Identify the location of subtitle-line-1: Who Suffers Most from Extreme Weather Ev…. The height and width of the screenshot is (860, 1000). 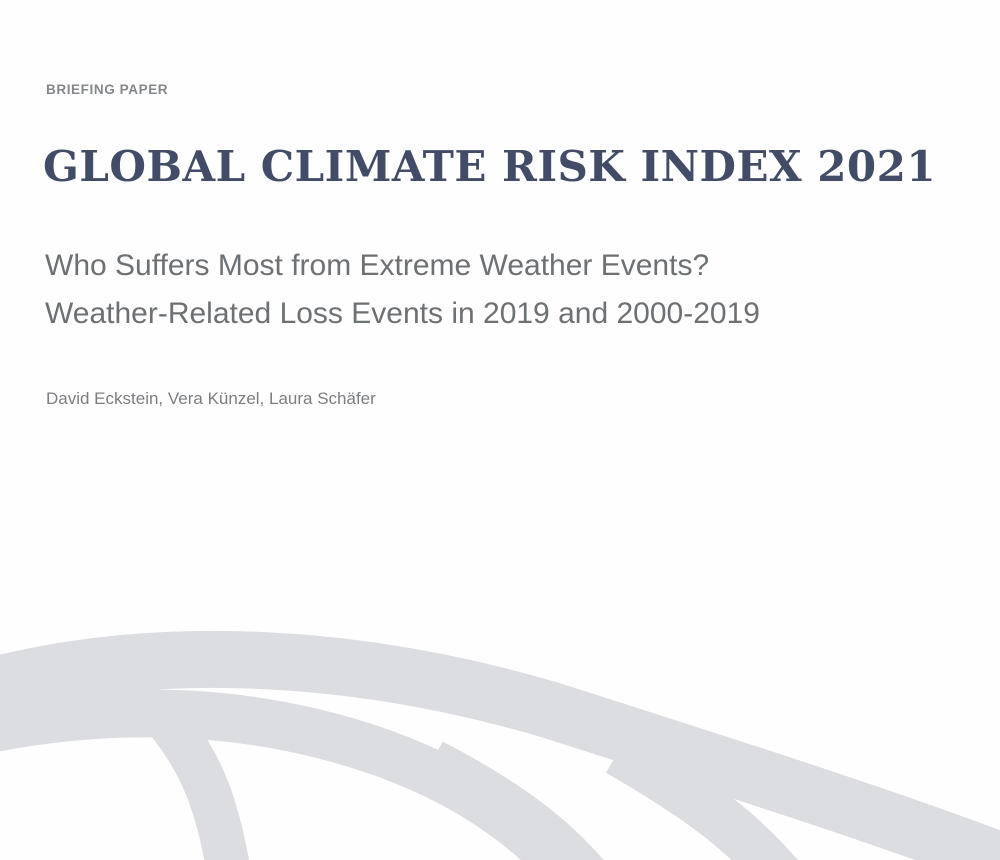
(377, 265).